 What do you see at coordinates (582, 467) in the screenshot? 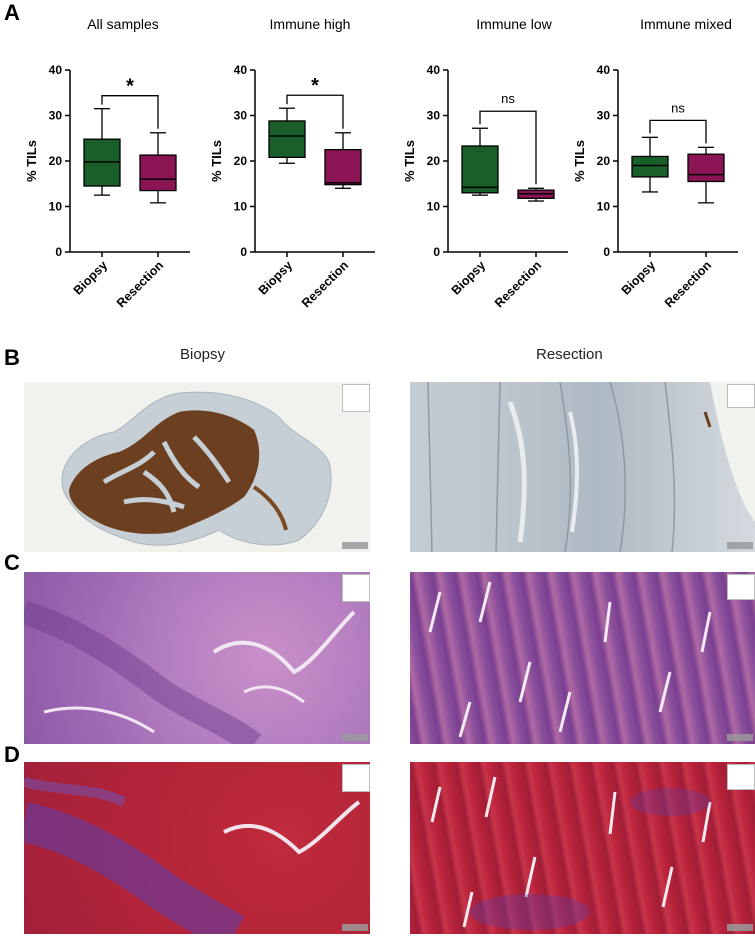
I see `resection-ihc-image` at bounding box center [582, 467].